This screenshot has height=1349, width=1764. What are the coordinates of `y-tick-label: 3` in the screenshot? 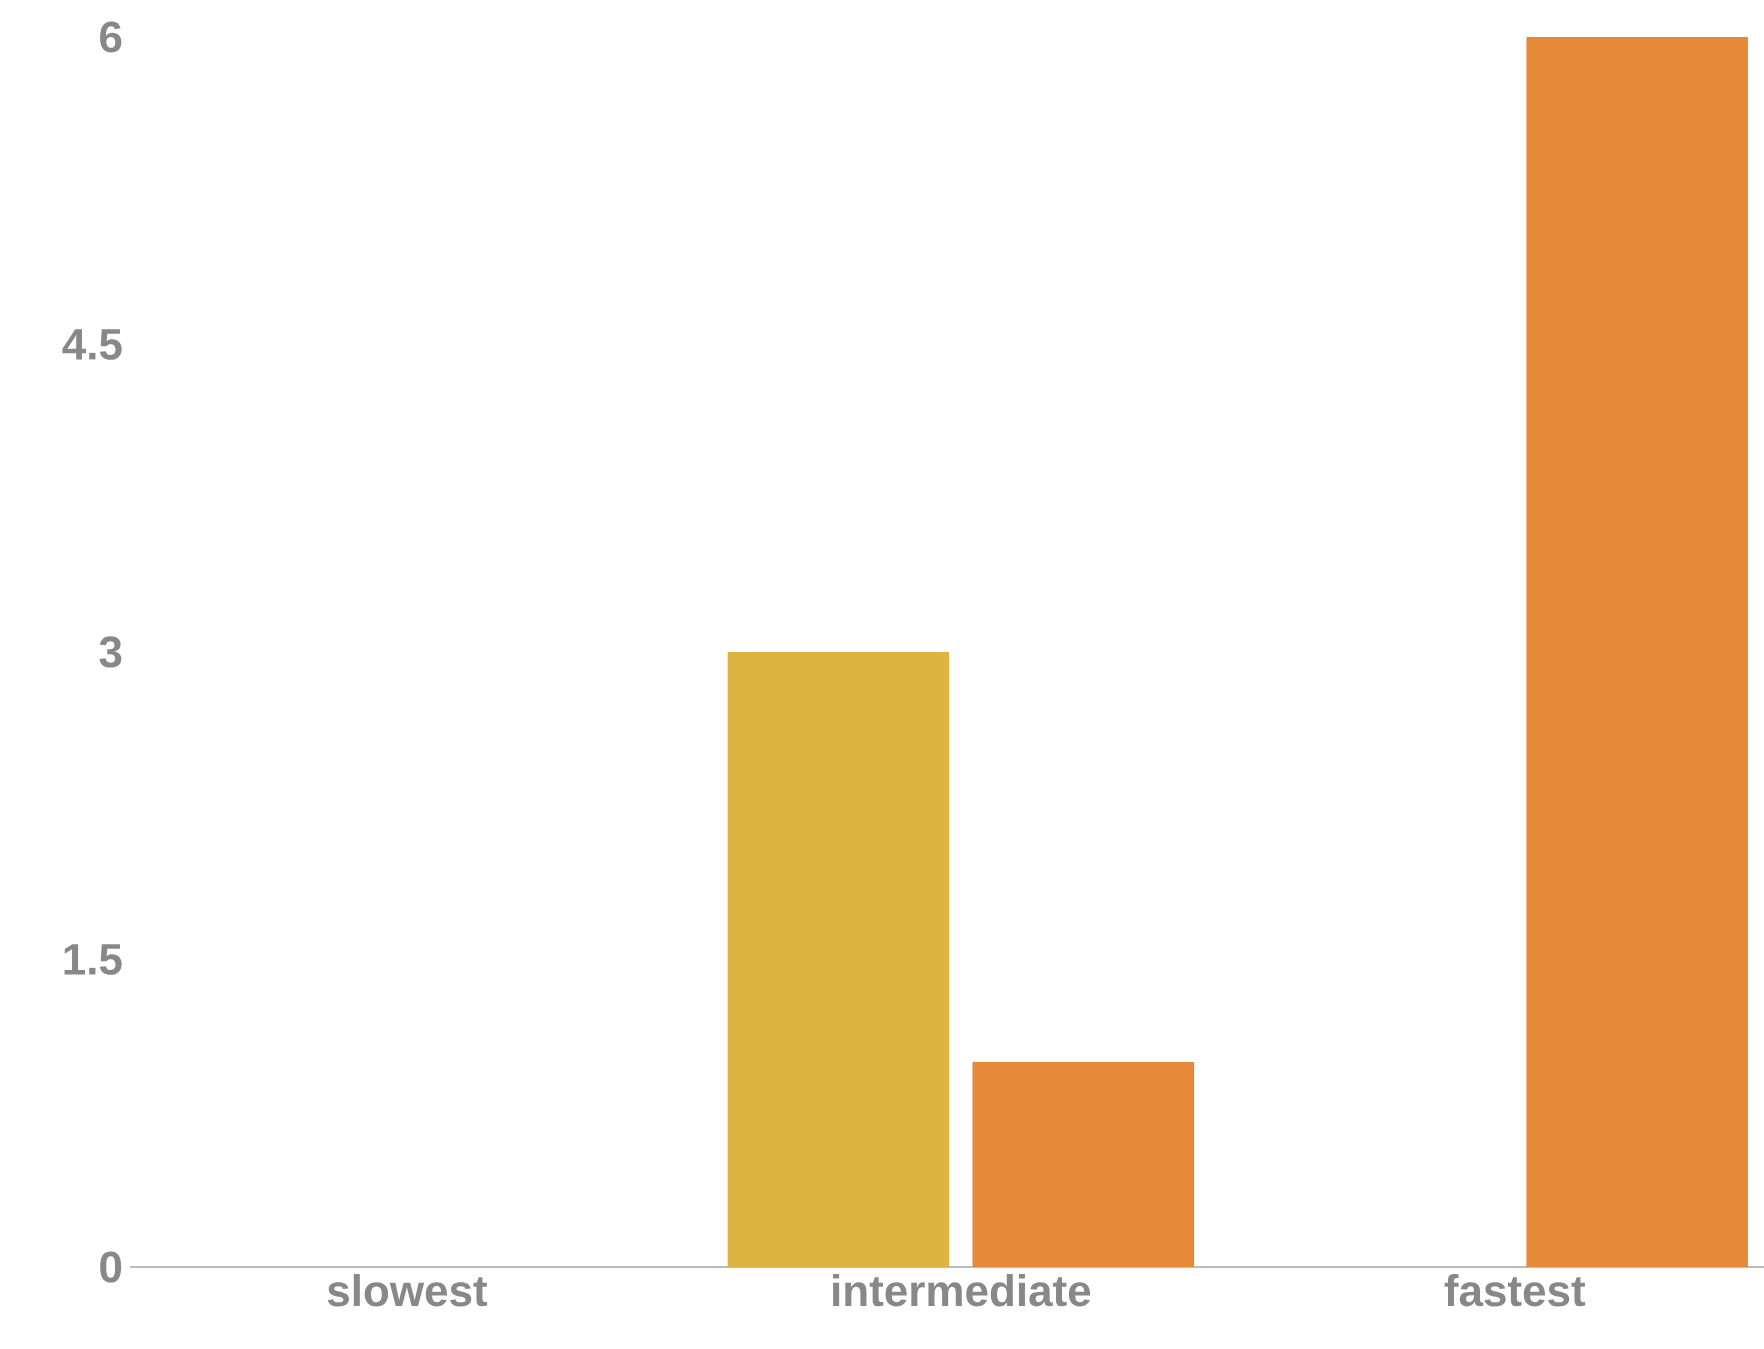 It's located at (110, 652).